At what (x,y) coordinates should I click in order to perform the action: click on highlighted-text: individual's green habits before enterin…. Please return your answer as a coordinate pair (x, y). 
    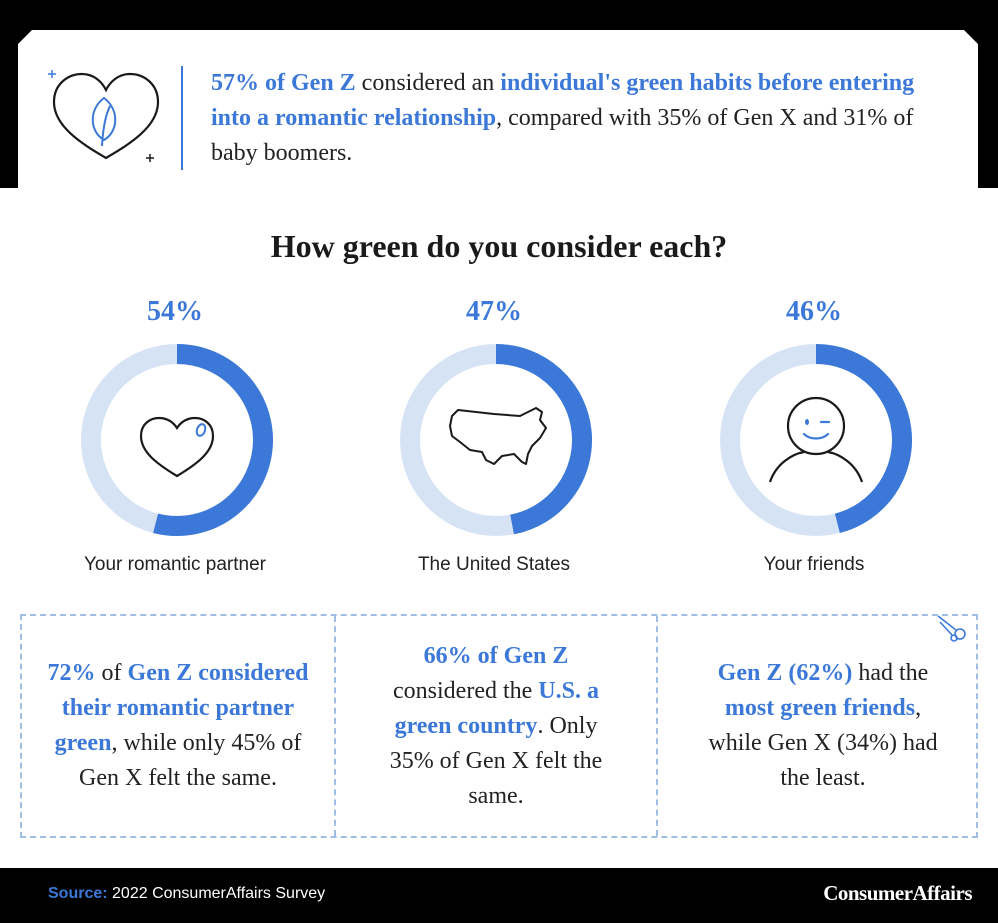
    Looking at the image, I should click on (563, 100).